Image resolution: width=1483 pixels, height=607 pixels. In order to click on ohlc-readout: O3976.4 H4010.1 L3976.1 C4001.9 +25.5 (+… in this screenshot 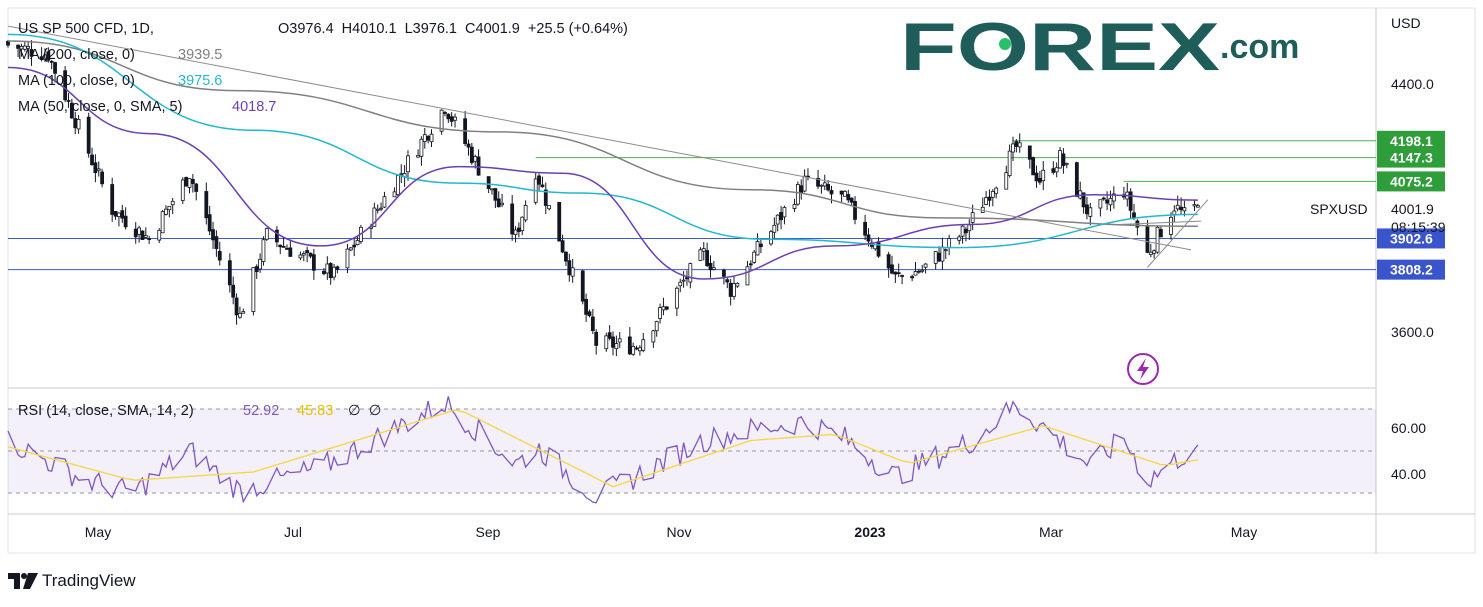, I will do `click(453, 29)`.